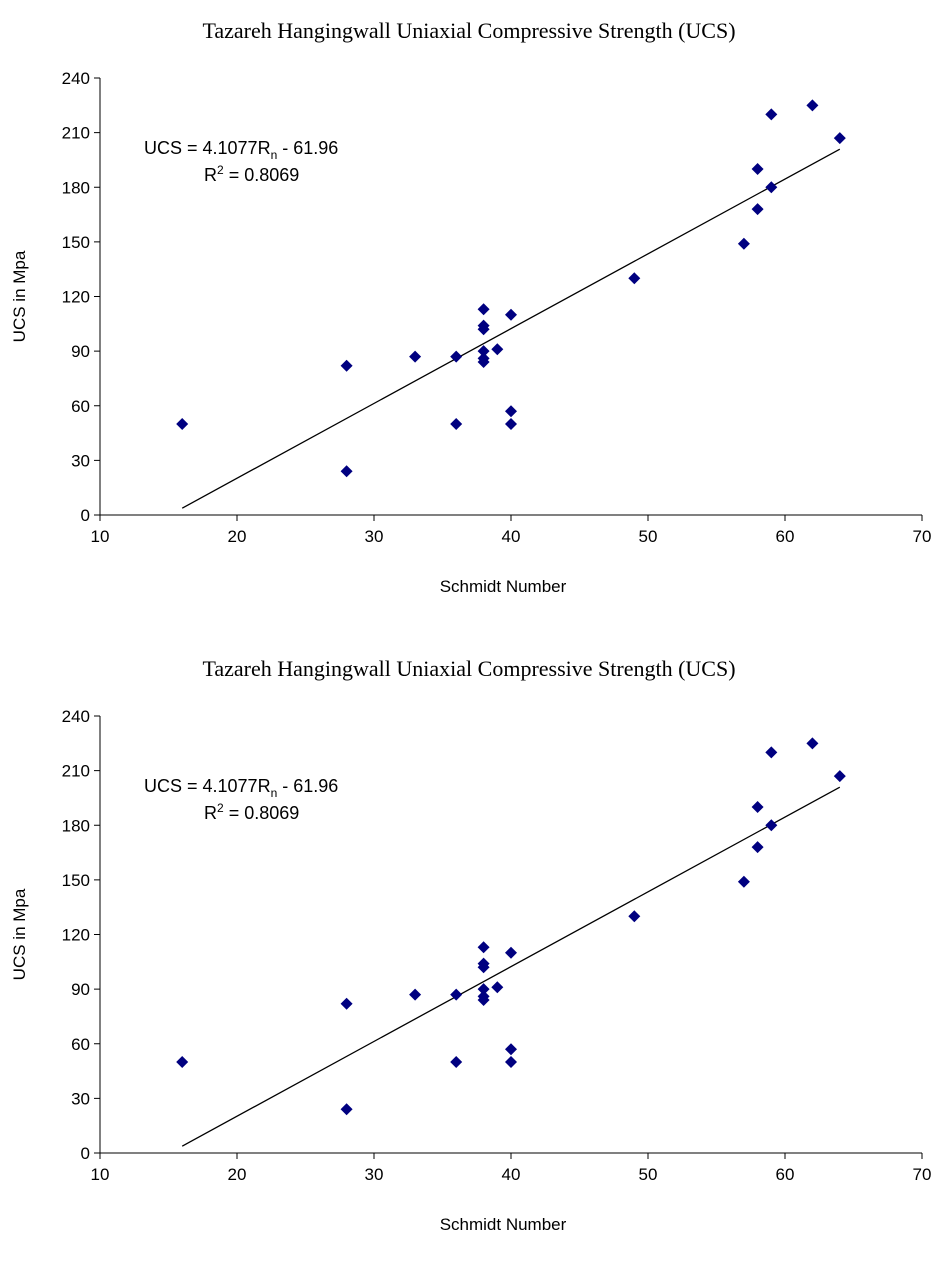 The height and width of the screenshot is (1276, 938). Describe the element at coordinates (503, 1224) in the screenshot. I see `x-axis-label: Schmidt Number` at that location.